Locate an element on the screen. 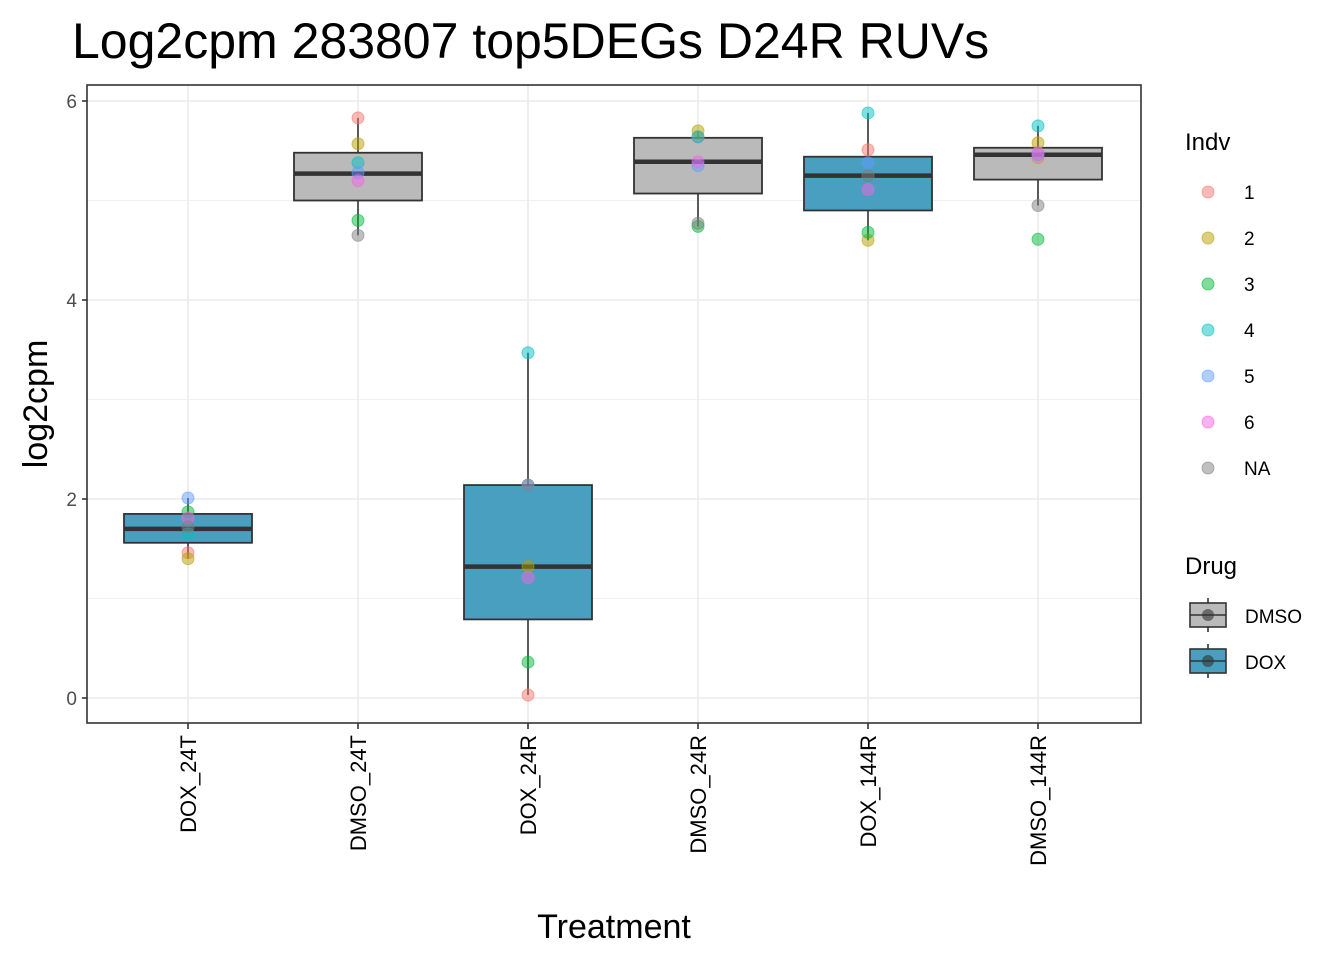 The height and width of the screenshot is (960, 1344). box-DOX_24R is located at coordinates (528, 552).